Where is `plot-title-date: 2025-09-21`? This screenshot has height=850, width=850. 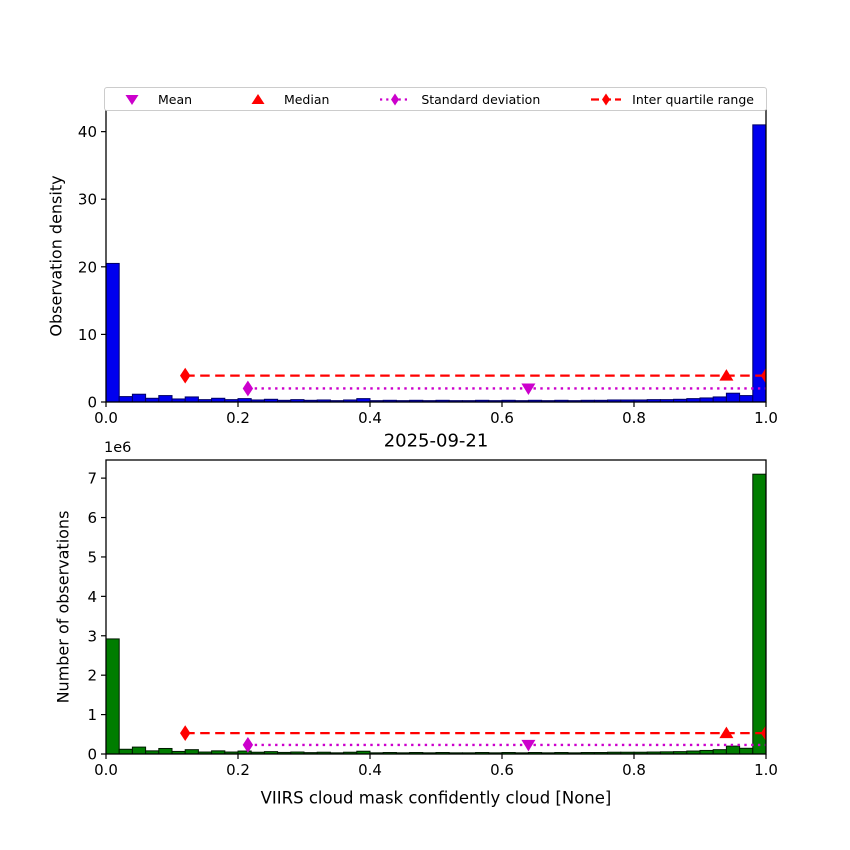 plot-title-date: 2025-09-21 is located at coordinates (436, 441).